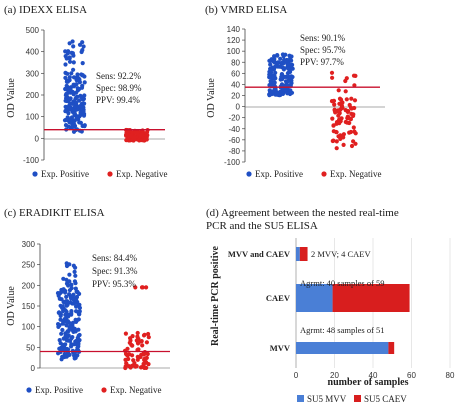 The height and width of the screenshot is (412, 474). I want to click on legend-swatch-su5-mvv, so click(300, 398).